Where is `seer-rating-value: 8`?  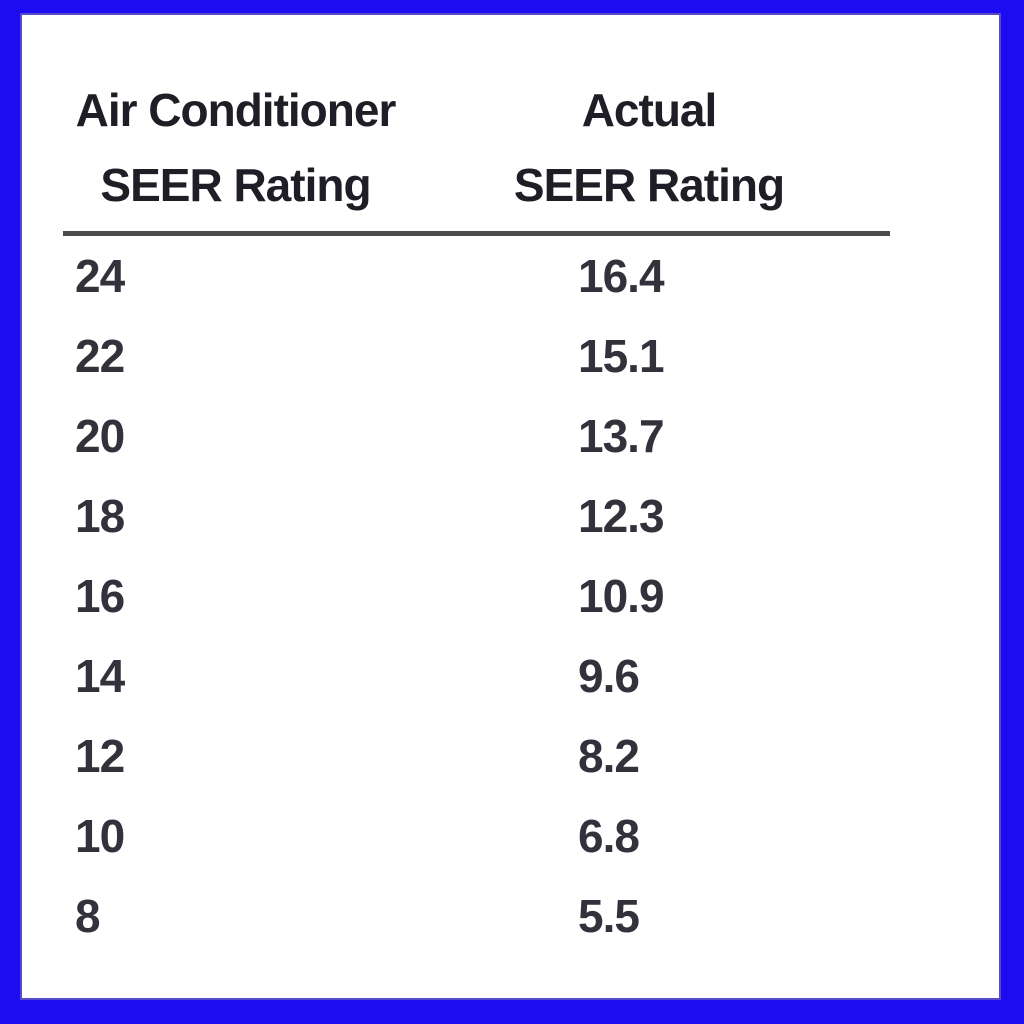
seer-rating-value: 8 is located at coordinates (88, 916).